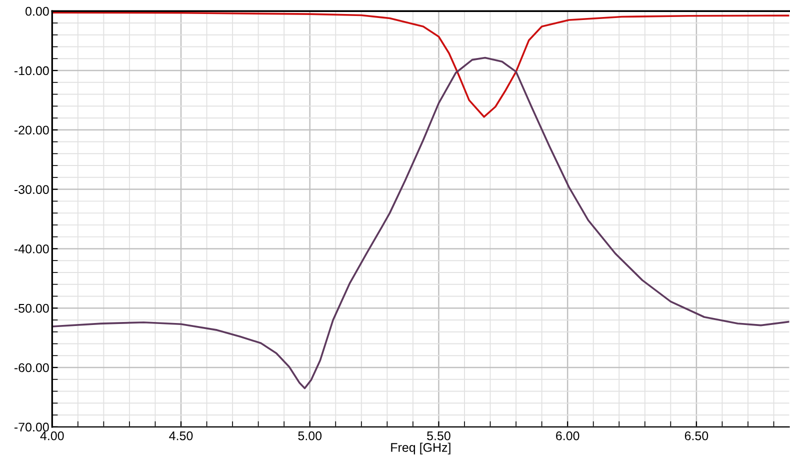 This screenshot has width=790, height=463. What do you see at coordinates (438, 435) in the screenshot?
I see `x-tick-label: 5.50` at bounding box center [438, 435].